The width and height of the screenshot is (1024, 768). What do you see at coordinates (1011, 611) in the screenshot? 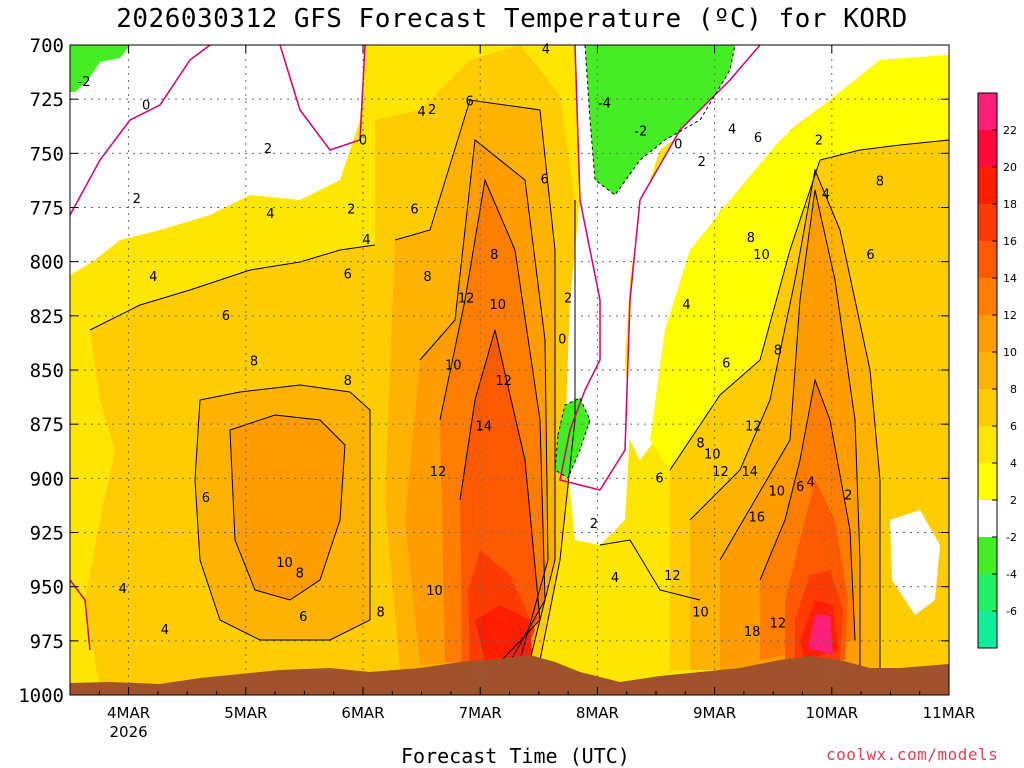
I see `colorbar-label: -6` at bounding box center [1011, 611].